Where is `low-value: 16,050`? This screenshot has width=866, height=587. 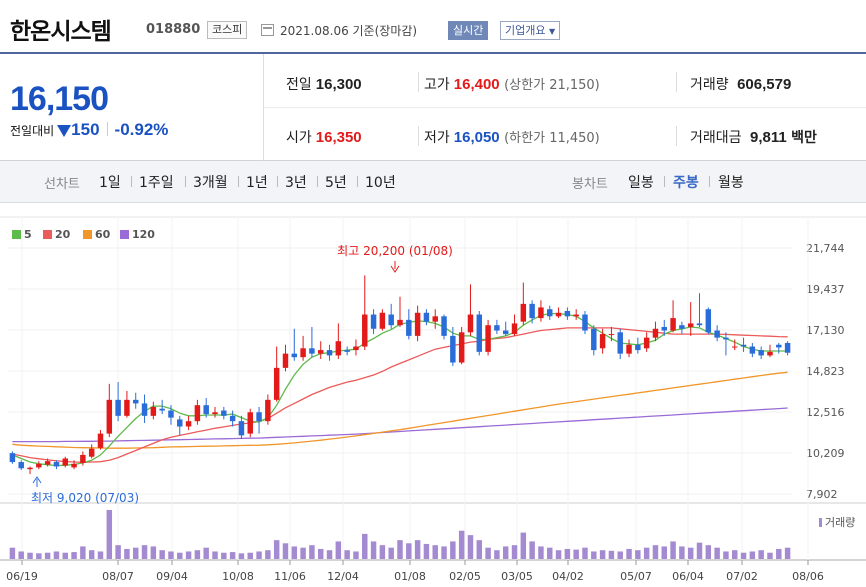 low-value: 16,050 is located at coordinates (476, 137).